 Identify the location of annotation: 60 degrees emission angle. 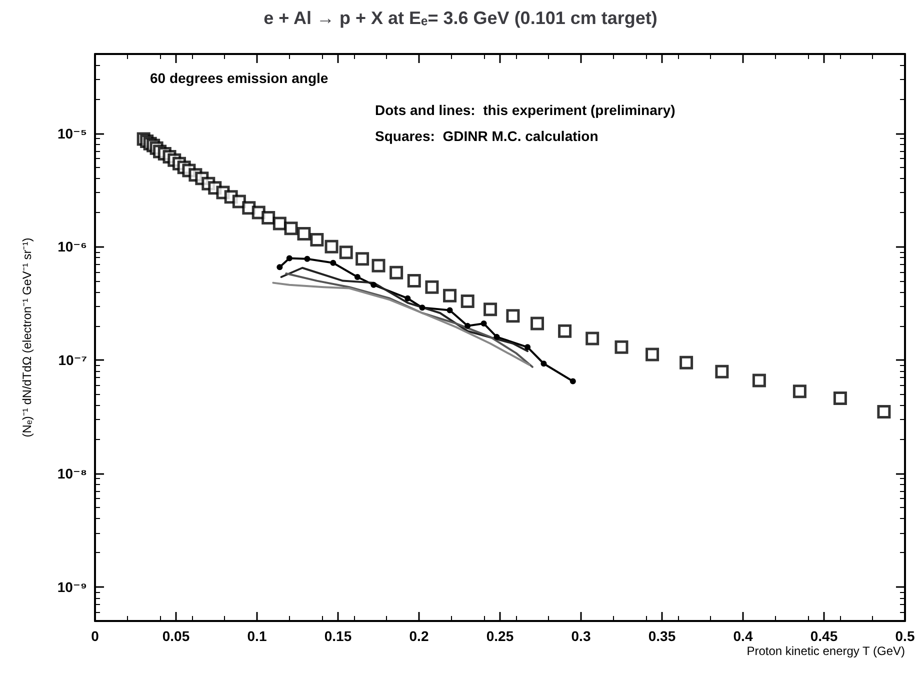
(239, 78).